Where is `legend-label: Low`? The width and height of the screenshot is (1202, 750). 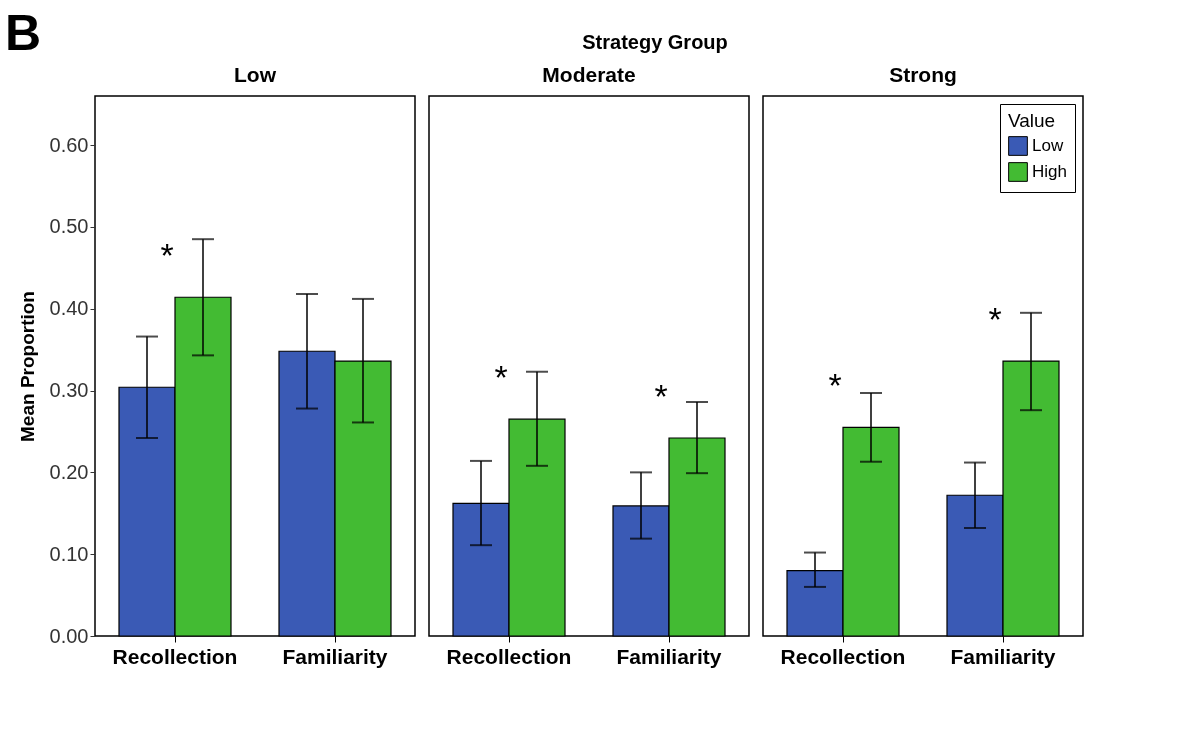 legend-label: Low is located at coordinates (1048, 145).